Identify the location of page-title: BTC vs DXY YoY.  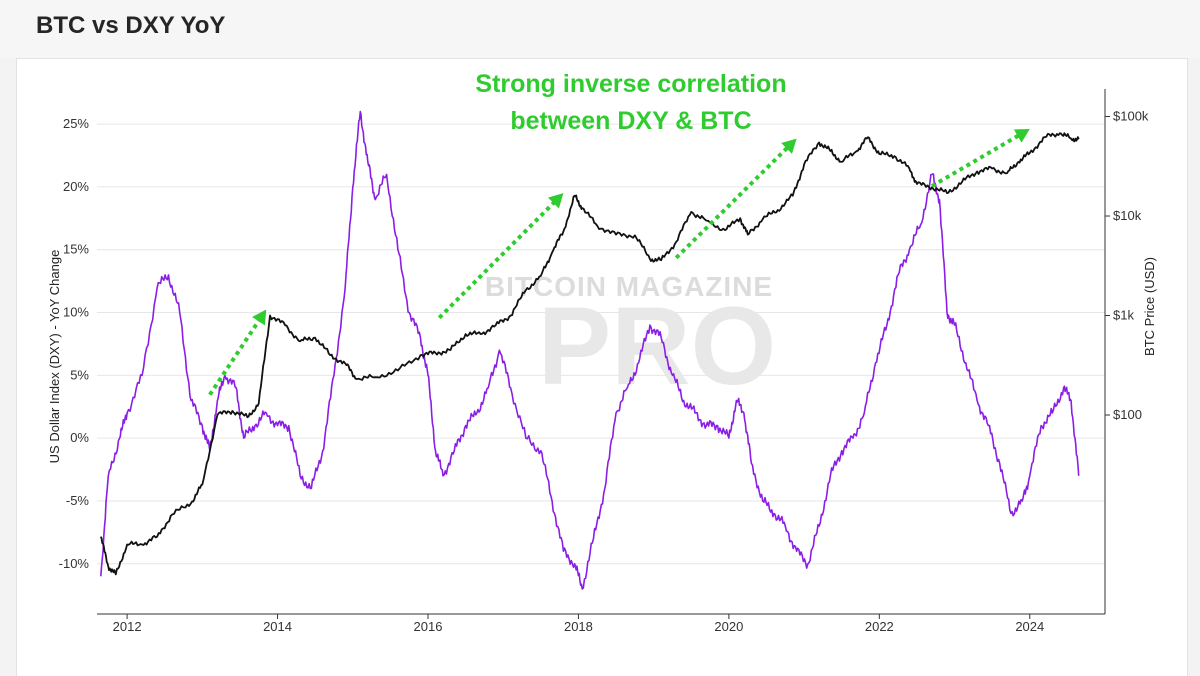
(131, 25).